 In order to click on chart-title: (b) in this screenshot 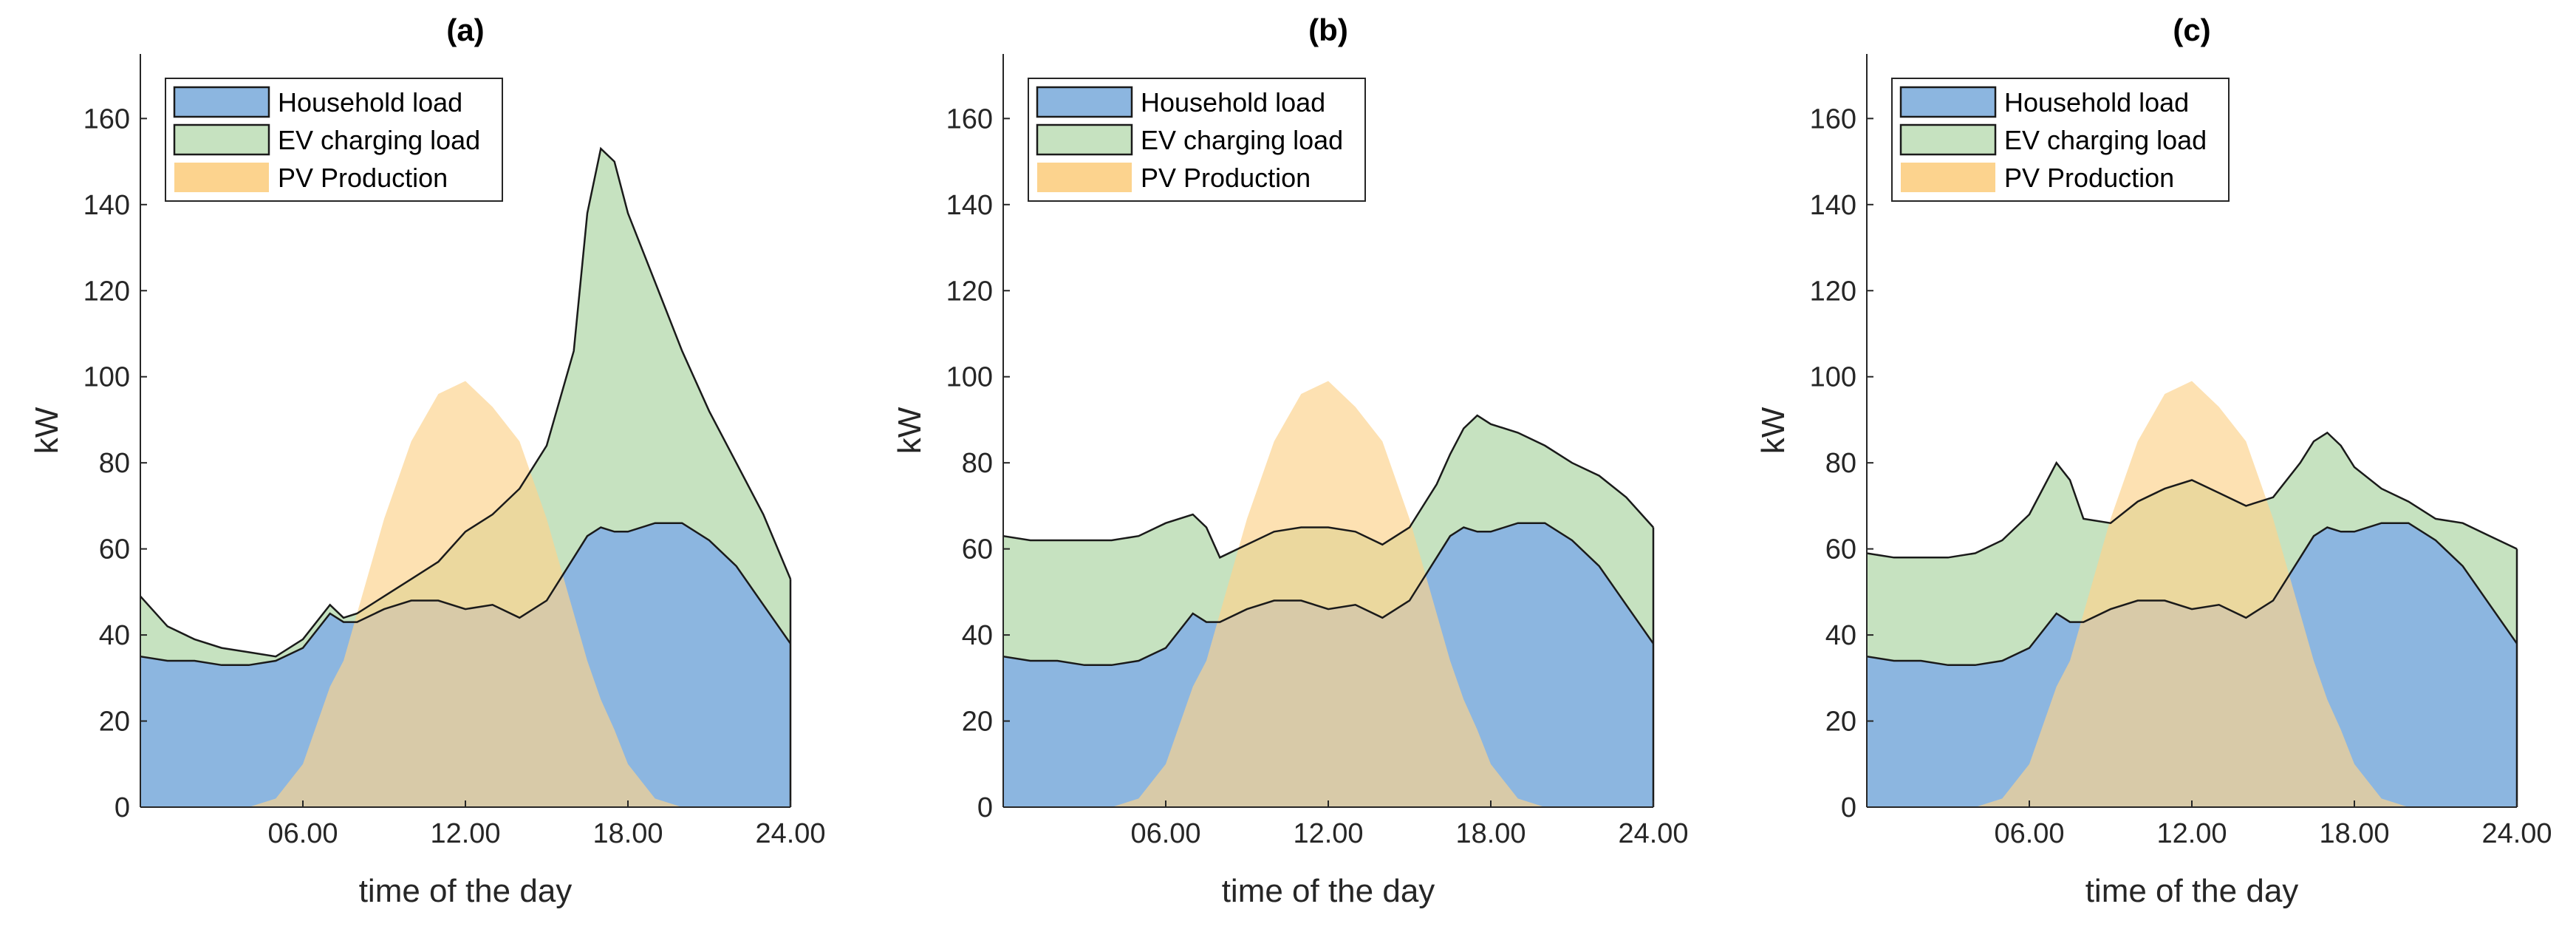, I will do `click(1328, 30)`.